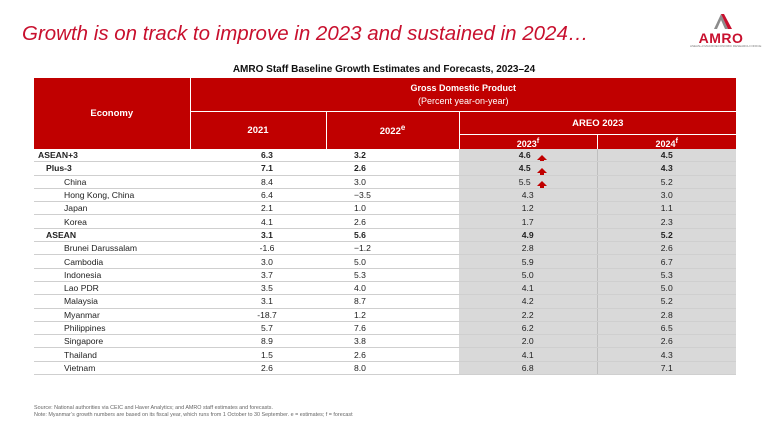 The width and height of the screenshot is (768, 432). What do you see at coordinates (258, 156) in the screenshot?
I see `cell-2021: 6.3` at bounding box center [258, 156].